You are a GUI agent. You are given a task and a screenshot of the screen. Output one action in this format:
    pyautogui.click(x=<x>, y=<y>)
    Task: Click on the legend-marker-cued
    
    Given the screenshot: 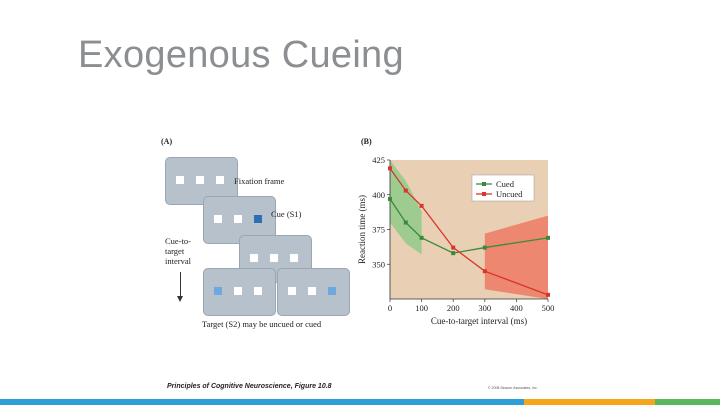 What is the action you would take?
    pyautogui.click(x=484, y=184)
    